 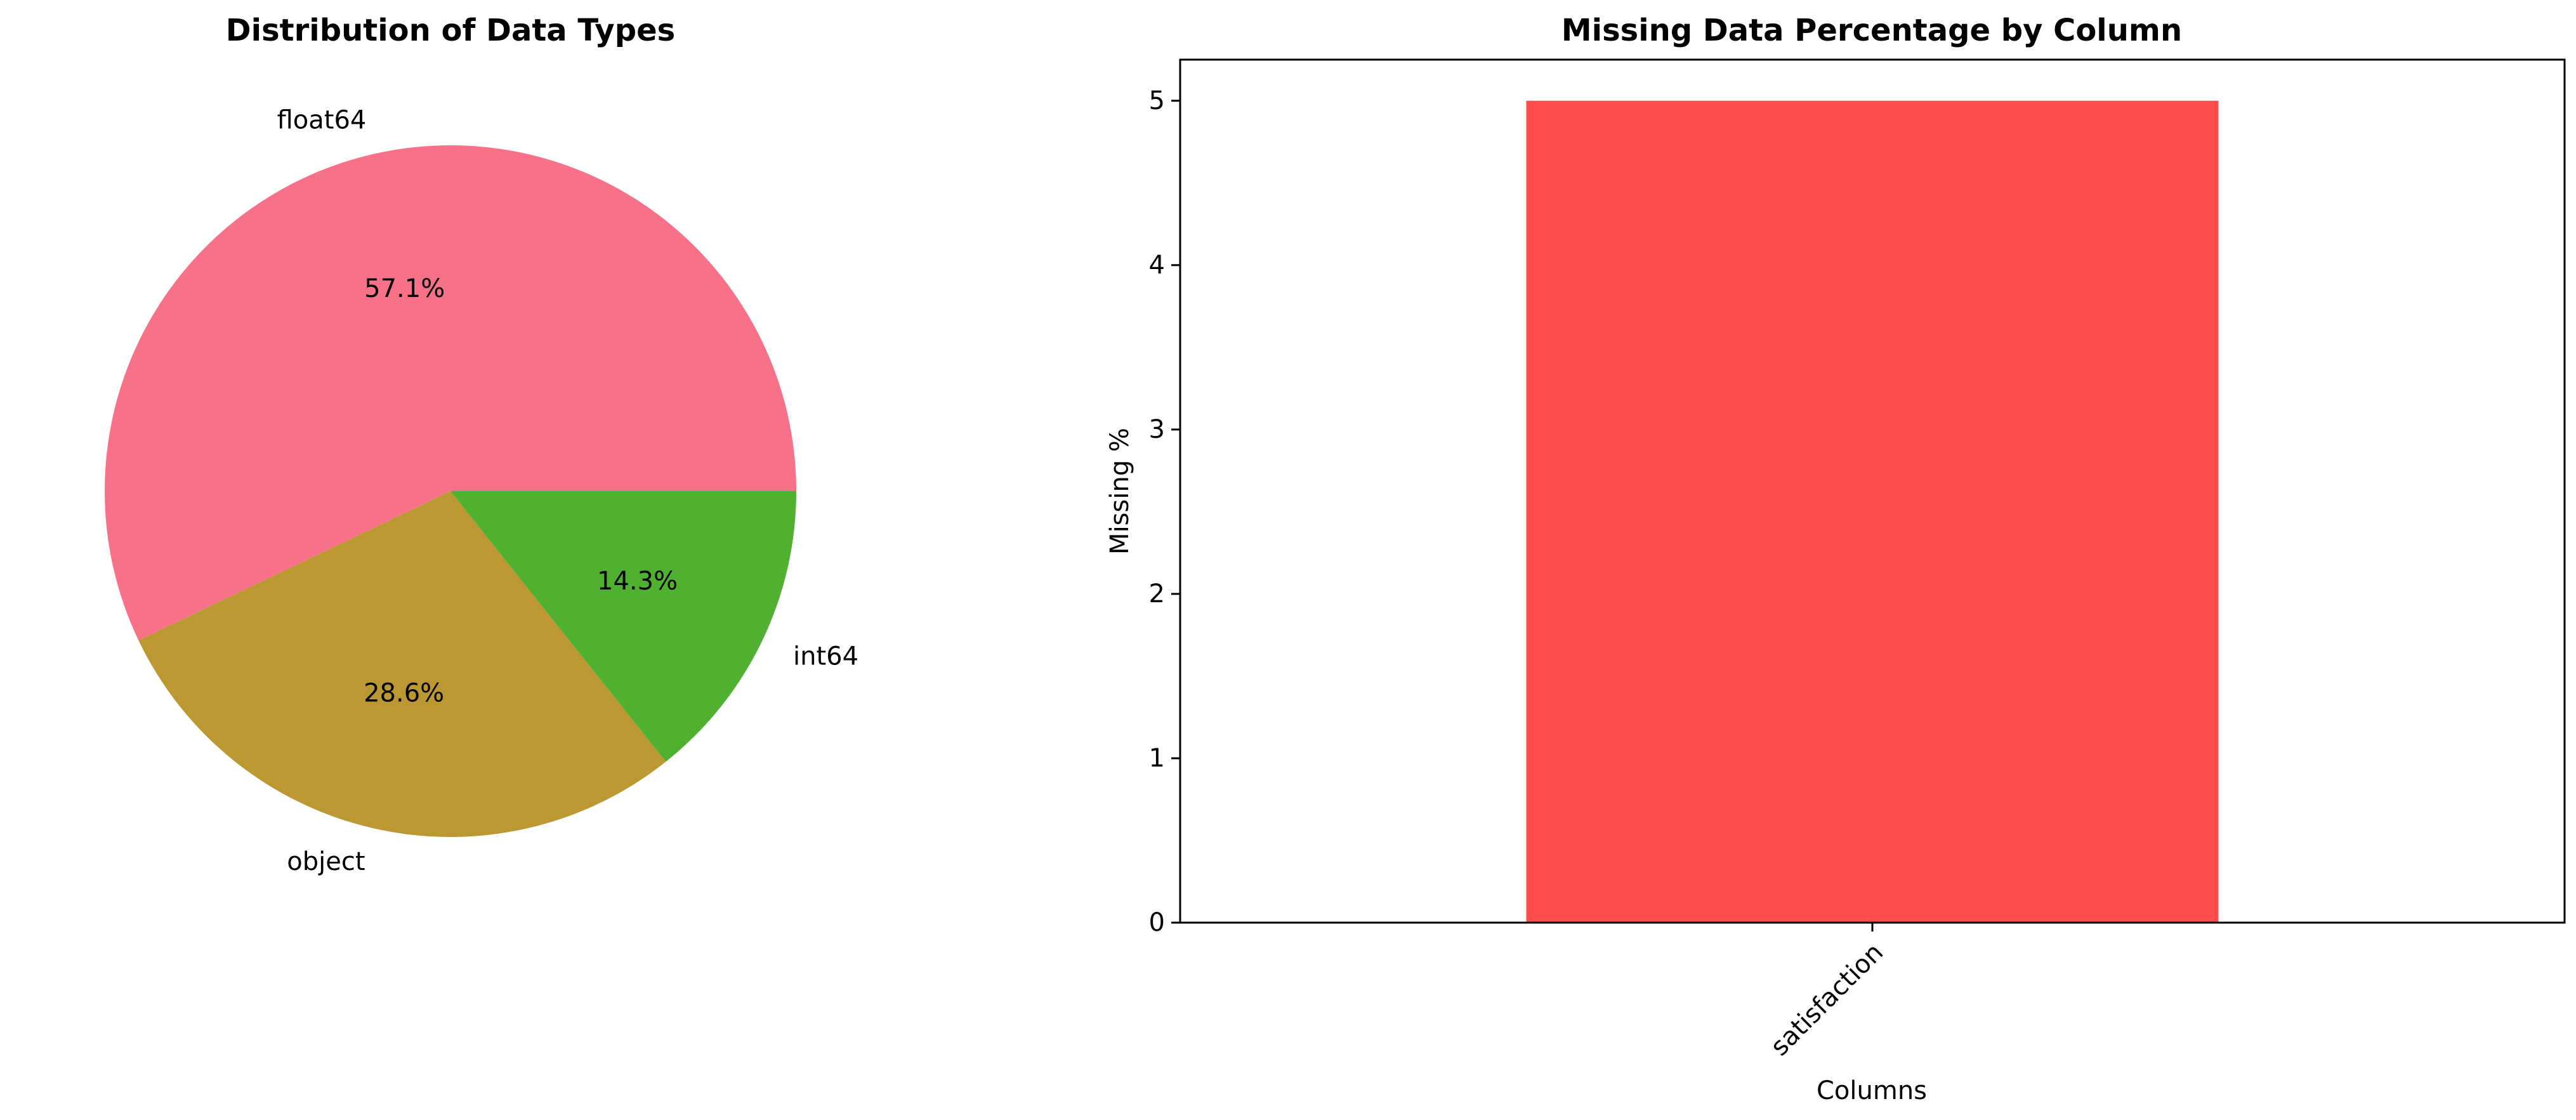 I want to click on pie-slice-float64, so click(x=450, y=393).